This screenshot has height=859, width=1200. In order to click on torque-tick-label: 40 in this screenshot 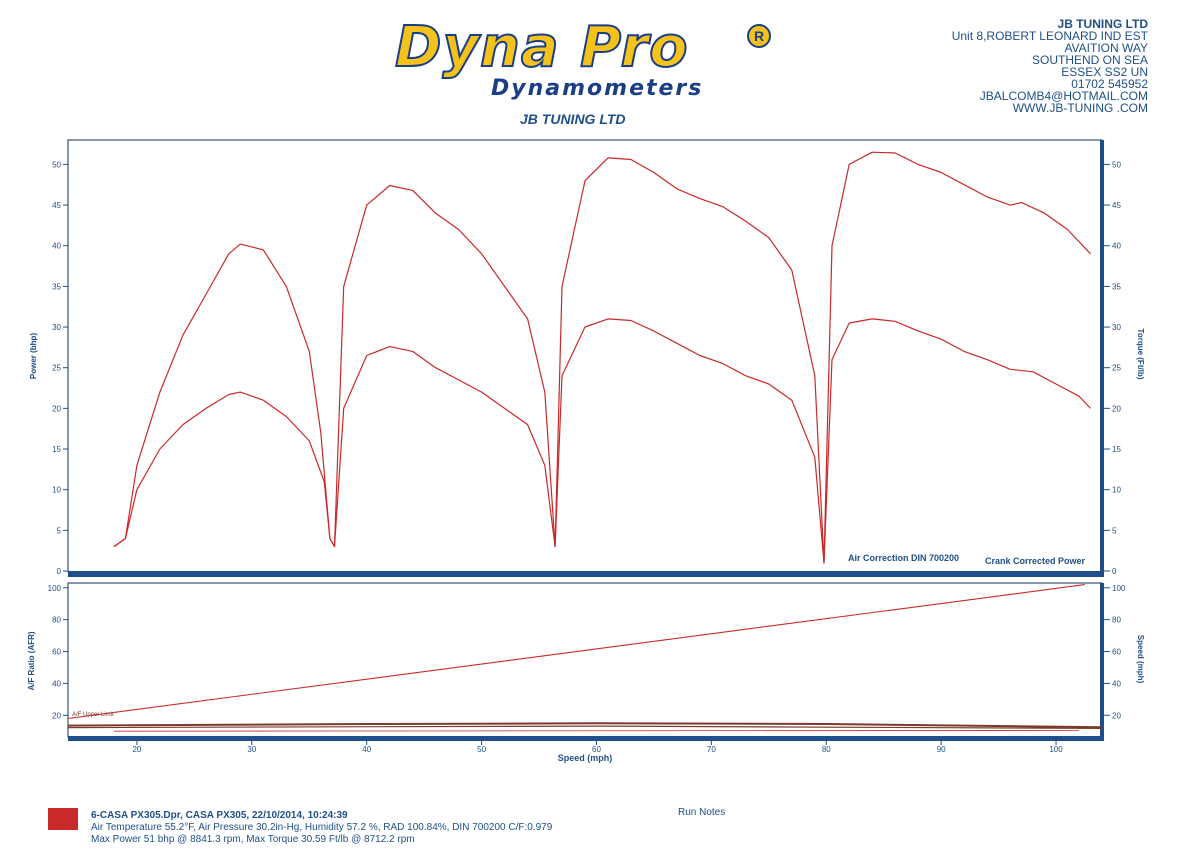, I will do `click(1116, 246)`.